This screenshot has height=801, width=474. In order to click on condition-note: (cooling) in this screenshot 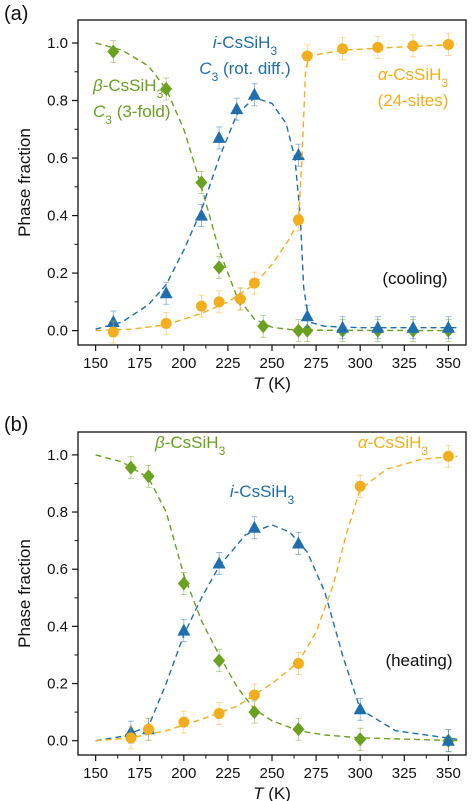, I will do `click(414, 278)`.